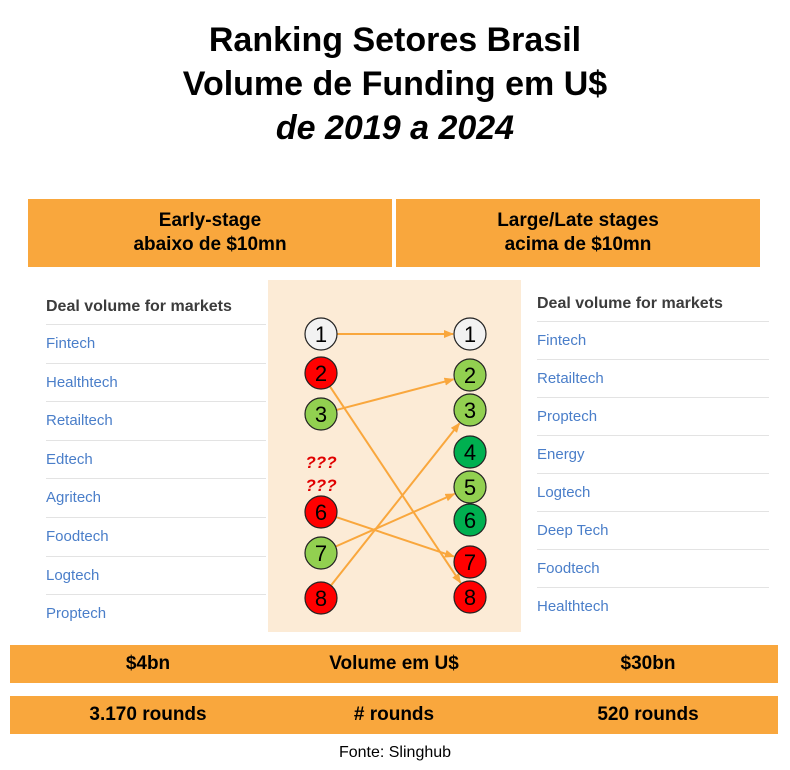 The height and width of the screenshot is (770, 790). I want to click on volume-bar: $4bn Volume em U$ $30bn, so click(394, 664).